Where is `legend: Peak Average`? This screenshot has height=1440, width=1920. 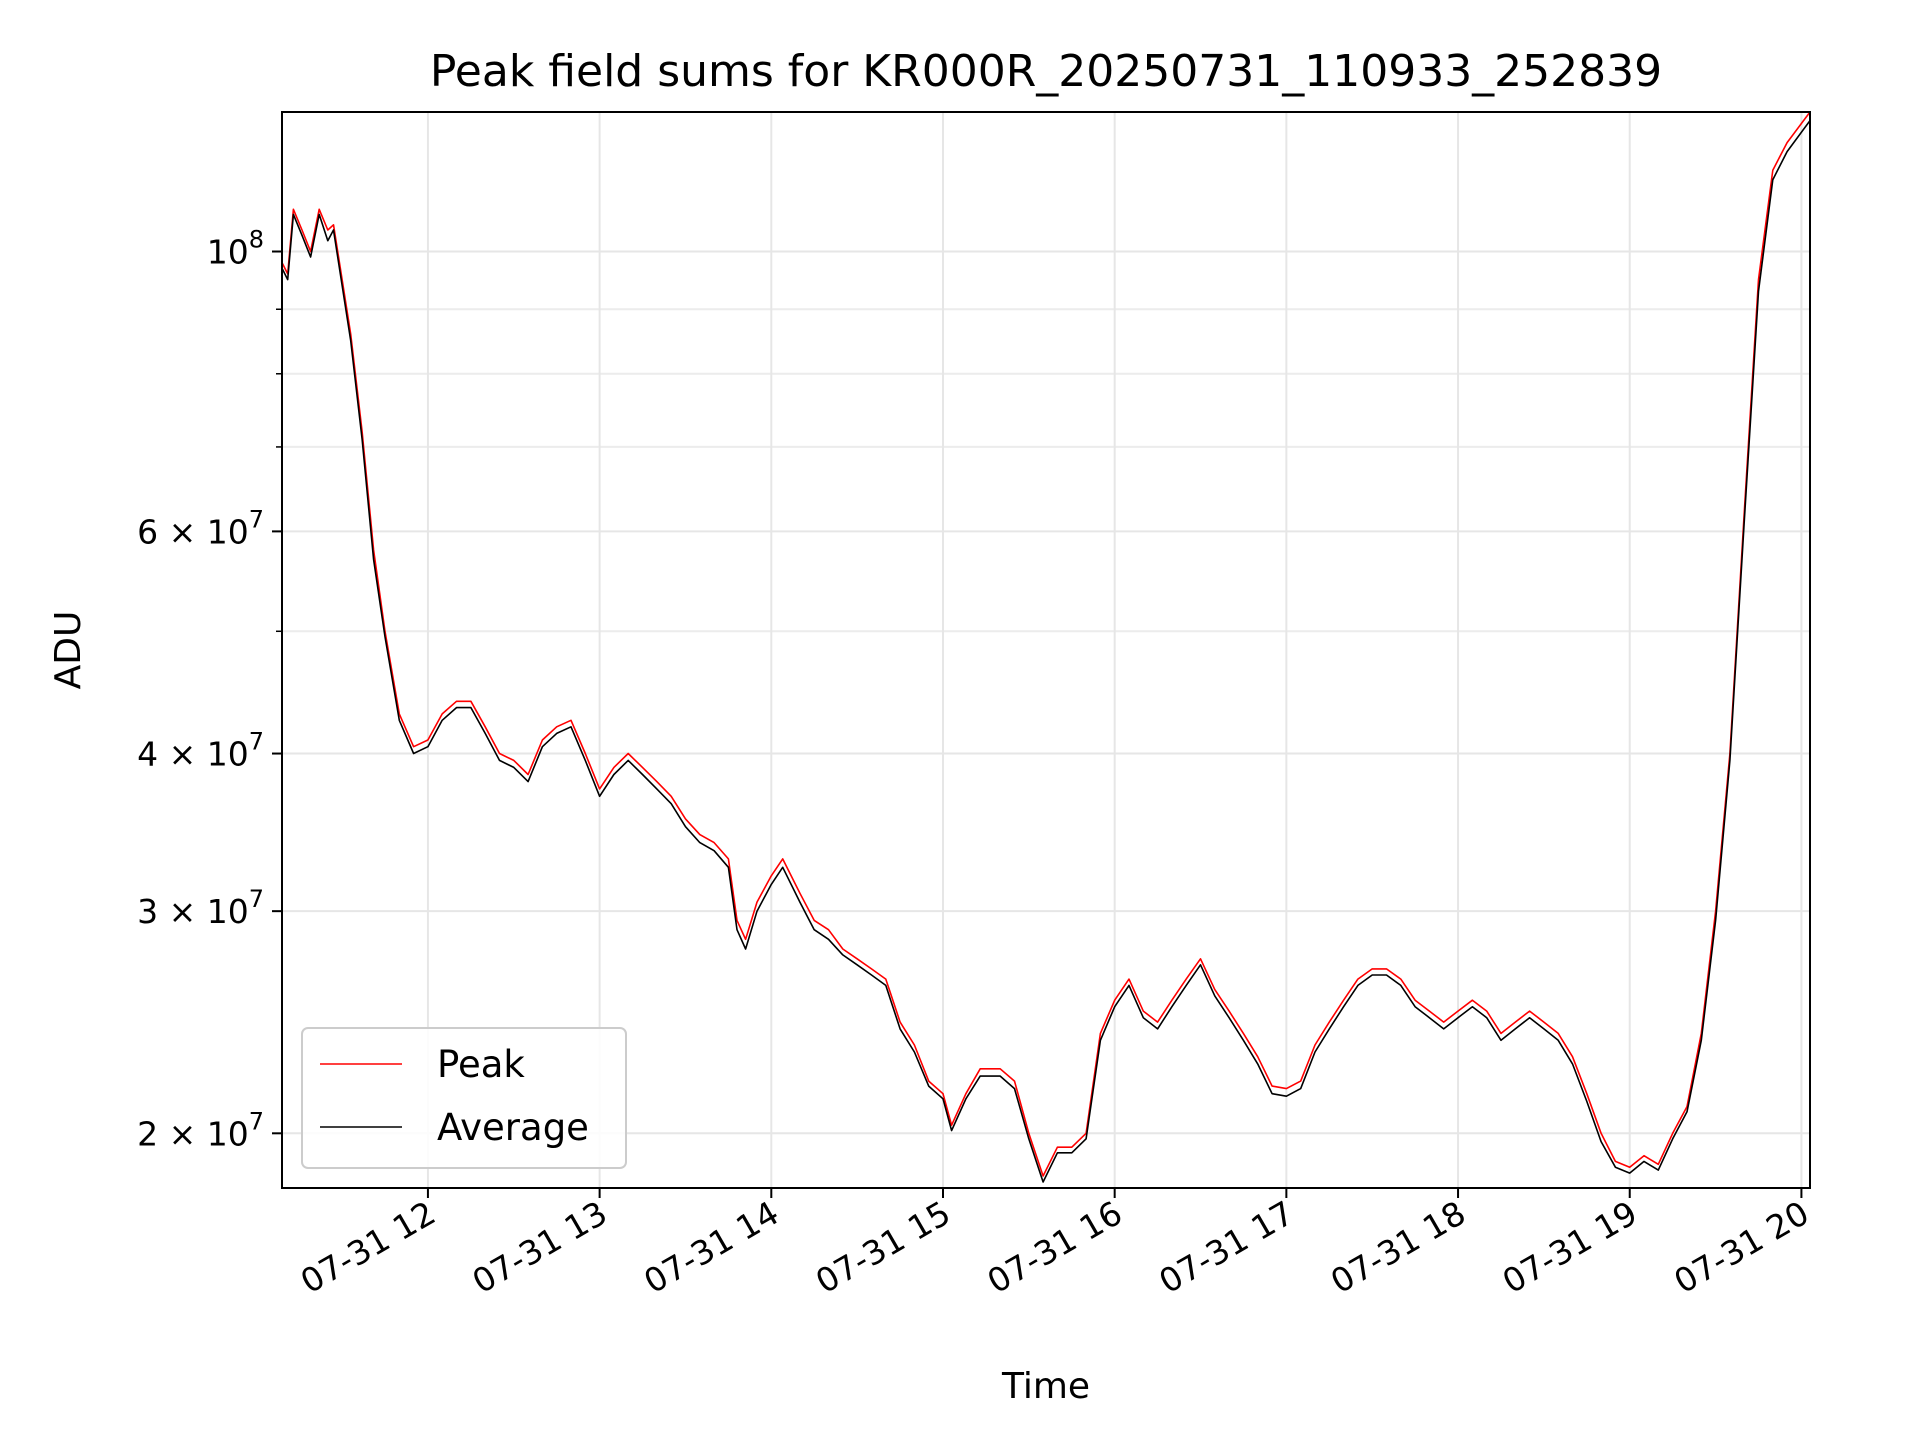 legend: Peak Average is located at coordinates (464, 1098).